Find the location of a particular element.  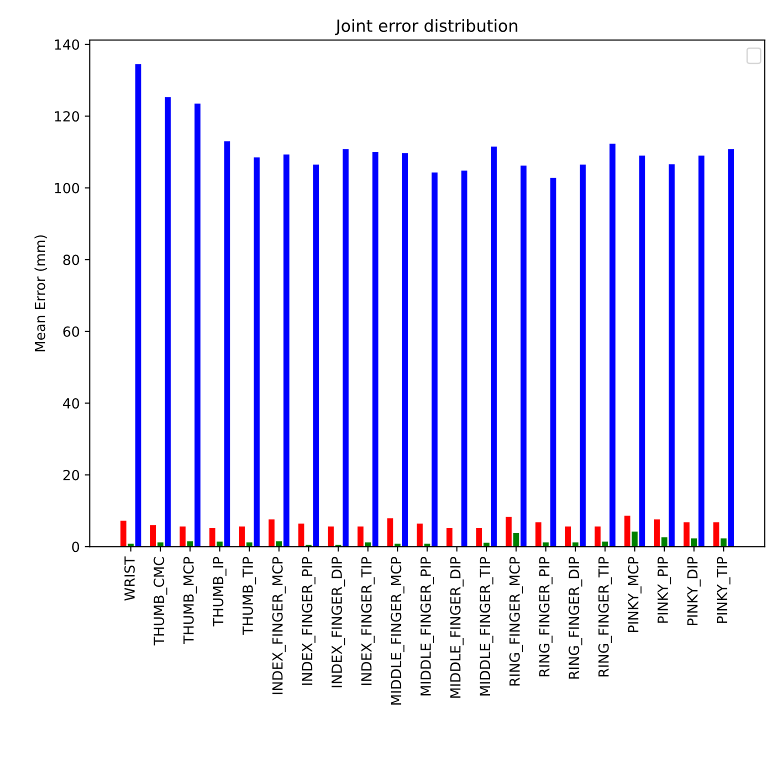

x-tick-label: PINKY_MCP is located at coordinates (635, 594).